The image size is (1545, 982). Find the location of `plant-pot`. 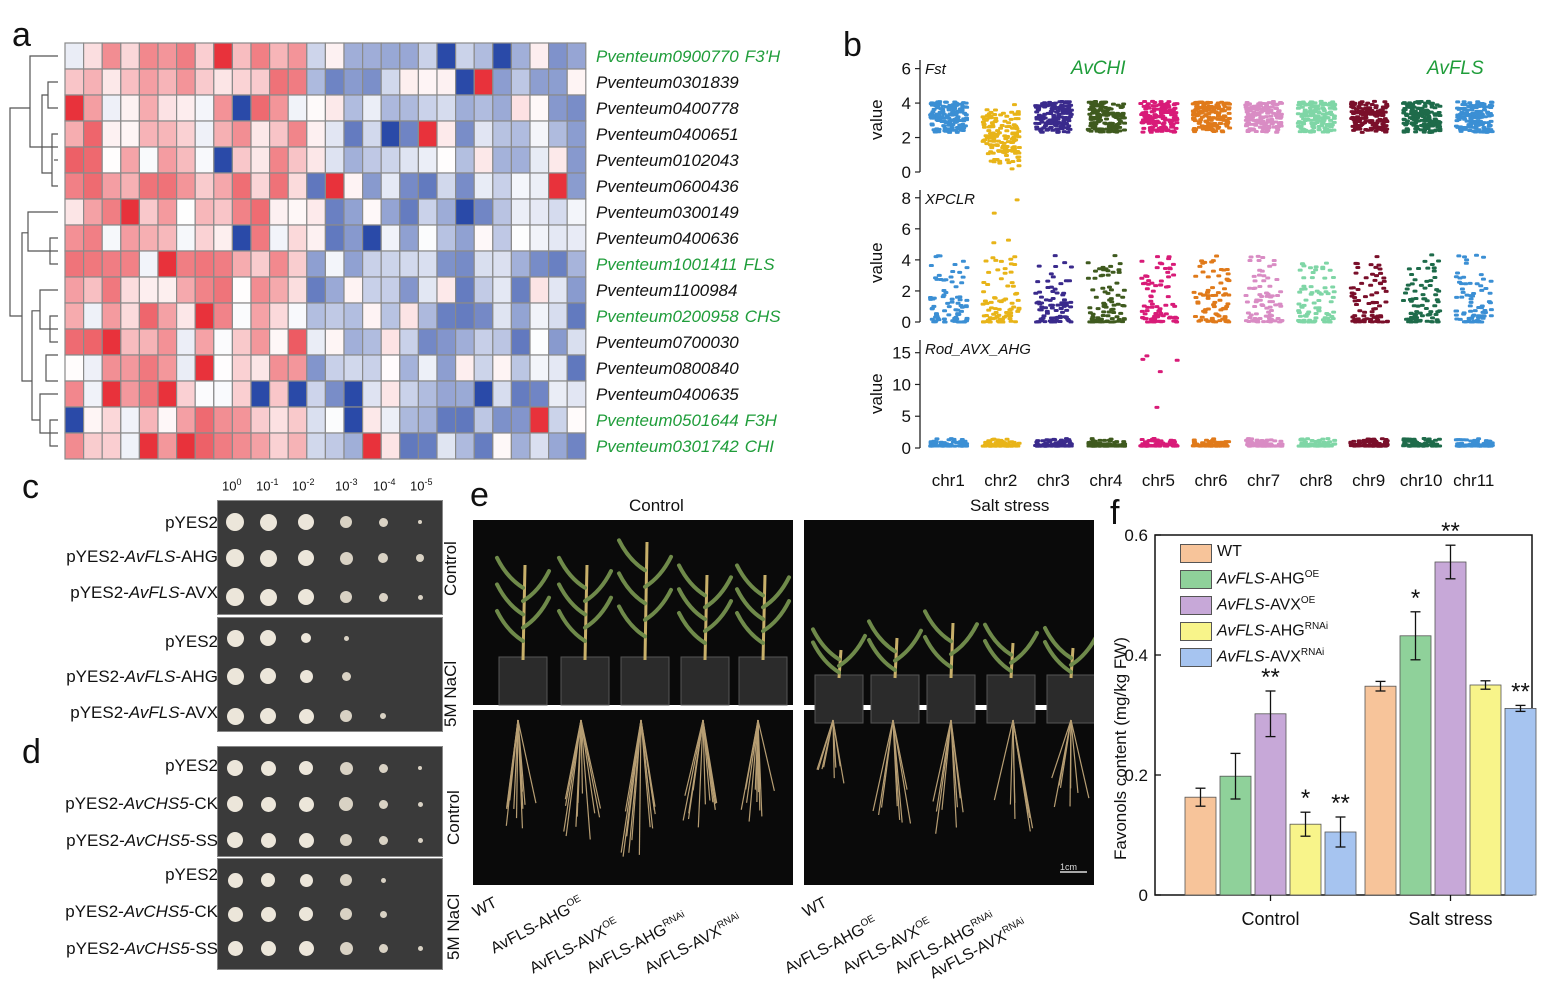

plant-pot is located at coordinates (763, 681).